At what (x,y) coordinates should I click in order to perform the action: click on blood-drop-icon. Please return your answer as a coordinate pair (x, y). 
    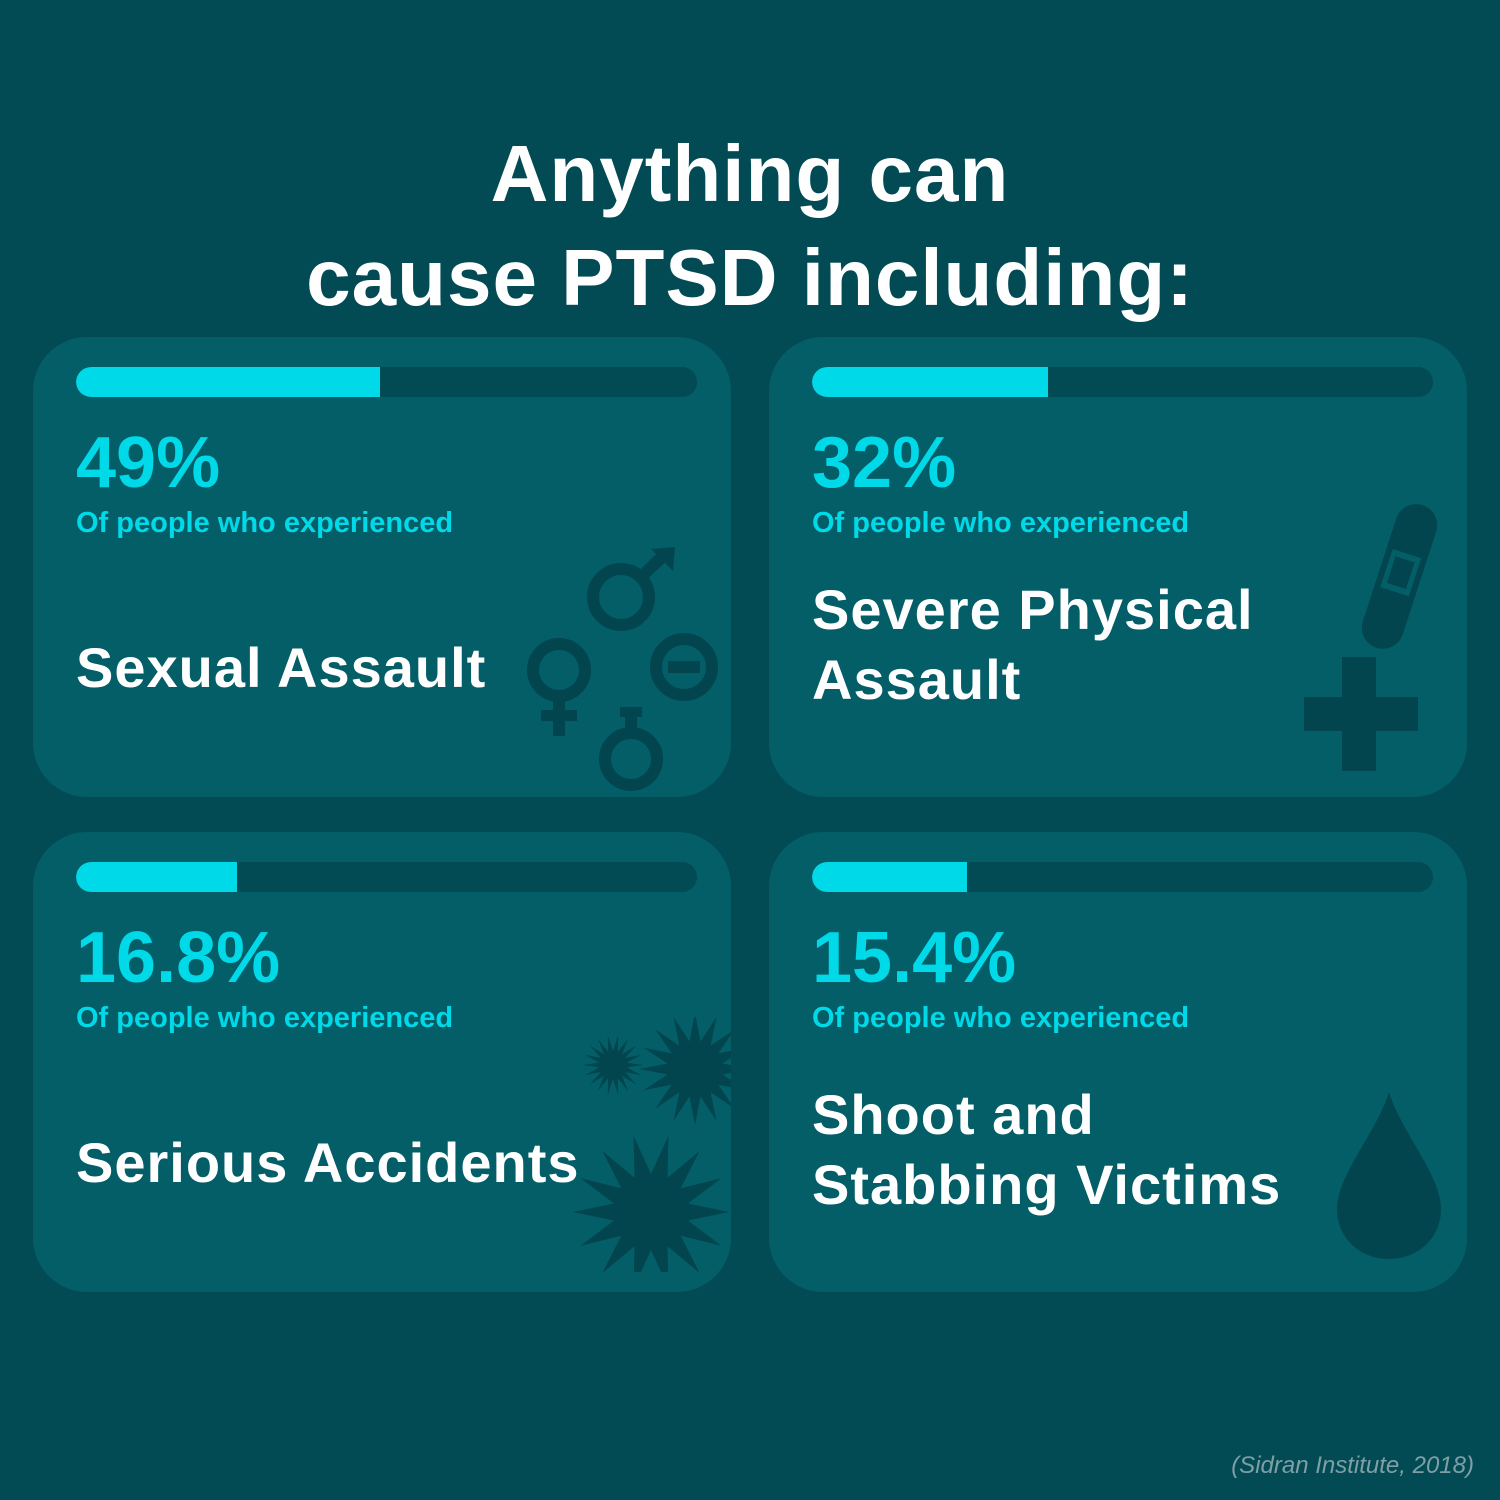
    Looking at the image, I should click on (1389, 1175).